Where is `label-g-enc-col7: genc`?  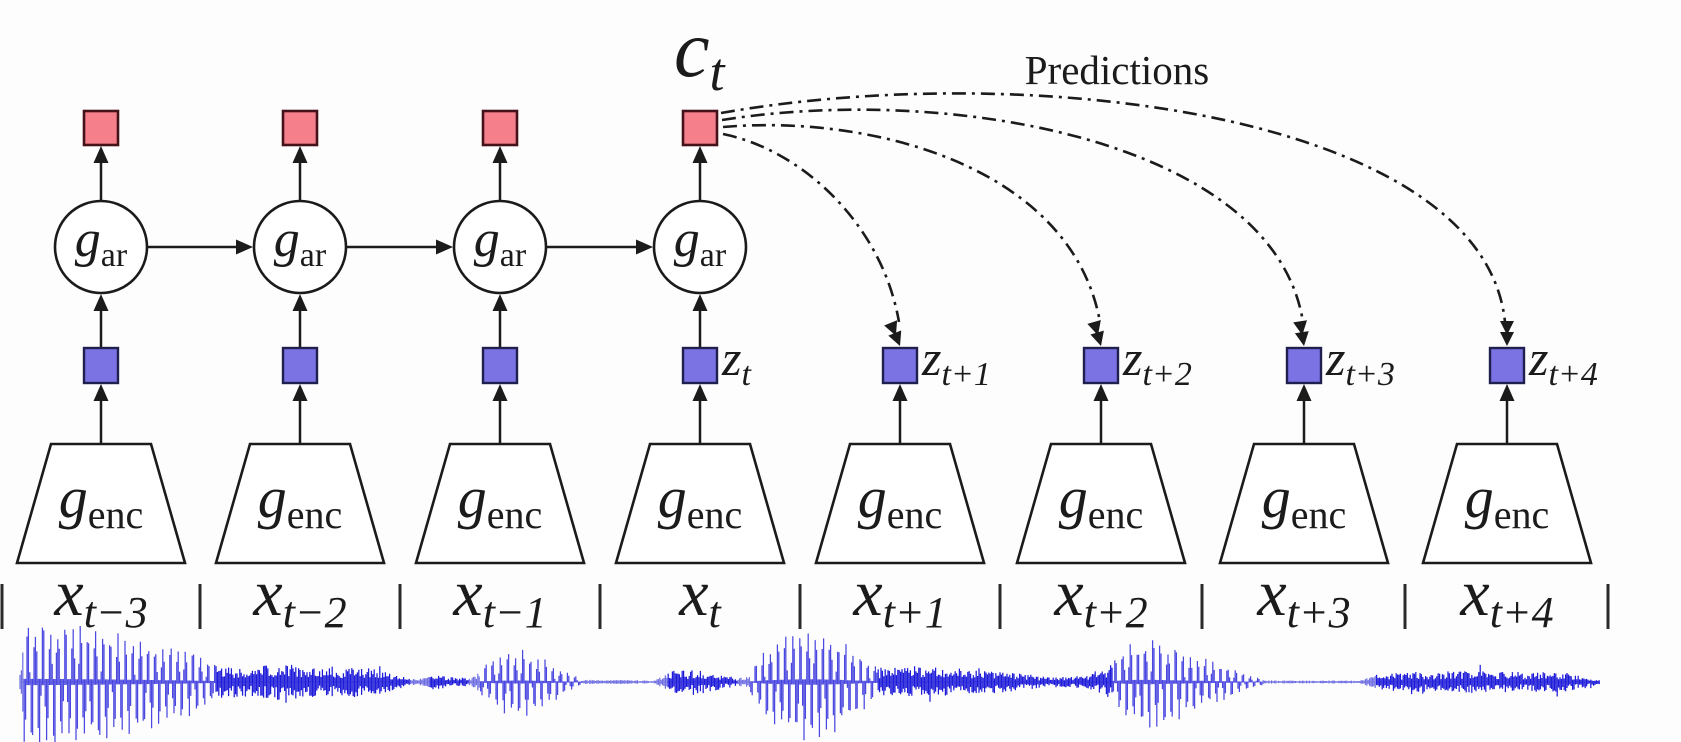
label-g-enc-col7: genc is located at coordinates (1304, 501).